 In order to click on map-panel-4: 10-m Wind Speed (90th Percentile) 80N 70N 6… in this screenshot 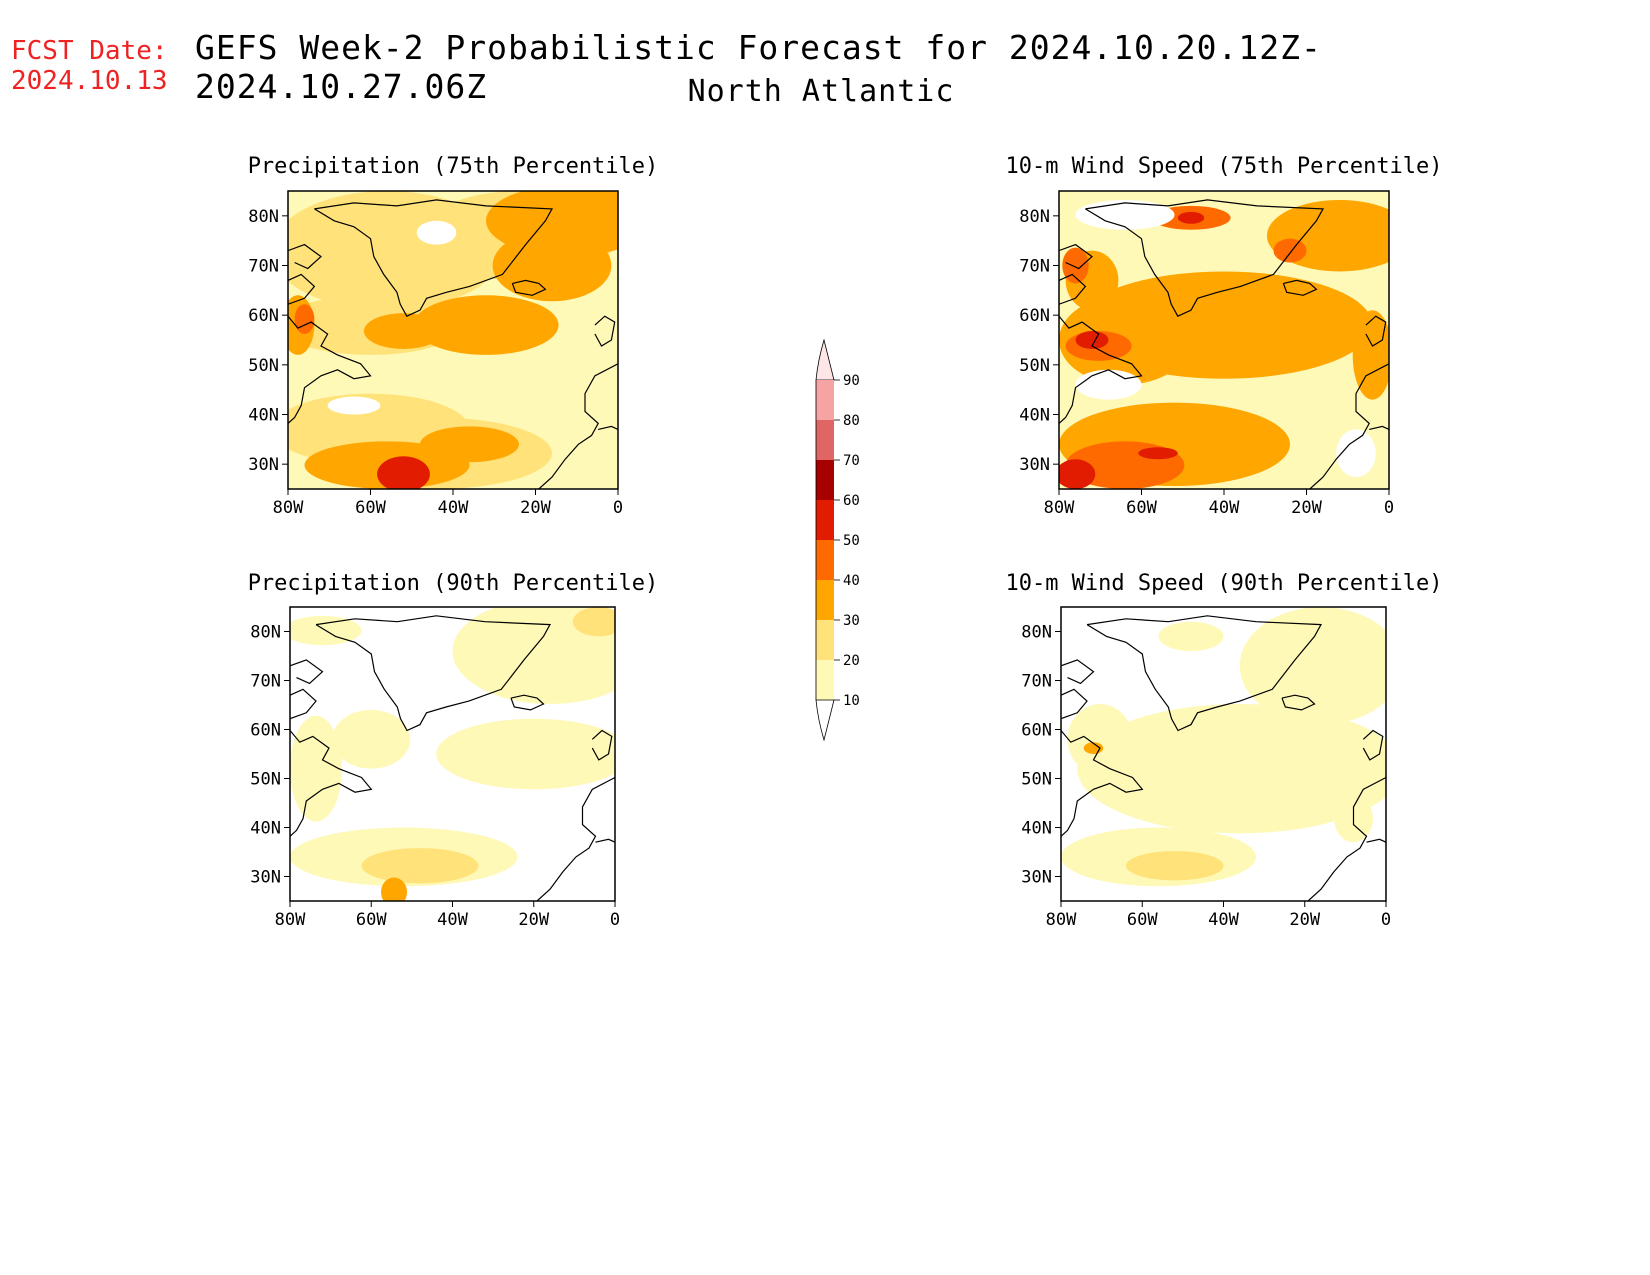, I will do `click(1223, 750)`.